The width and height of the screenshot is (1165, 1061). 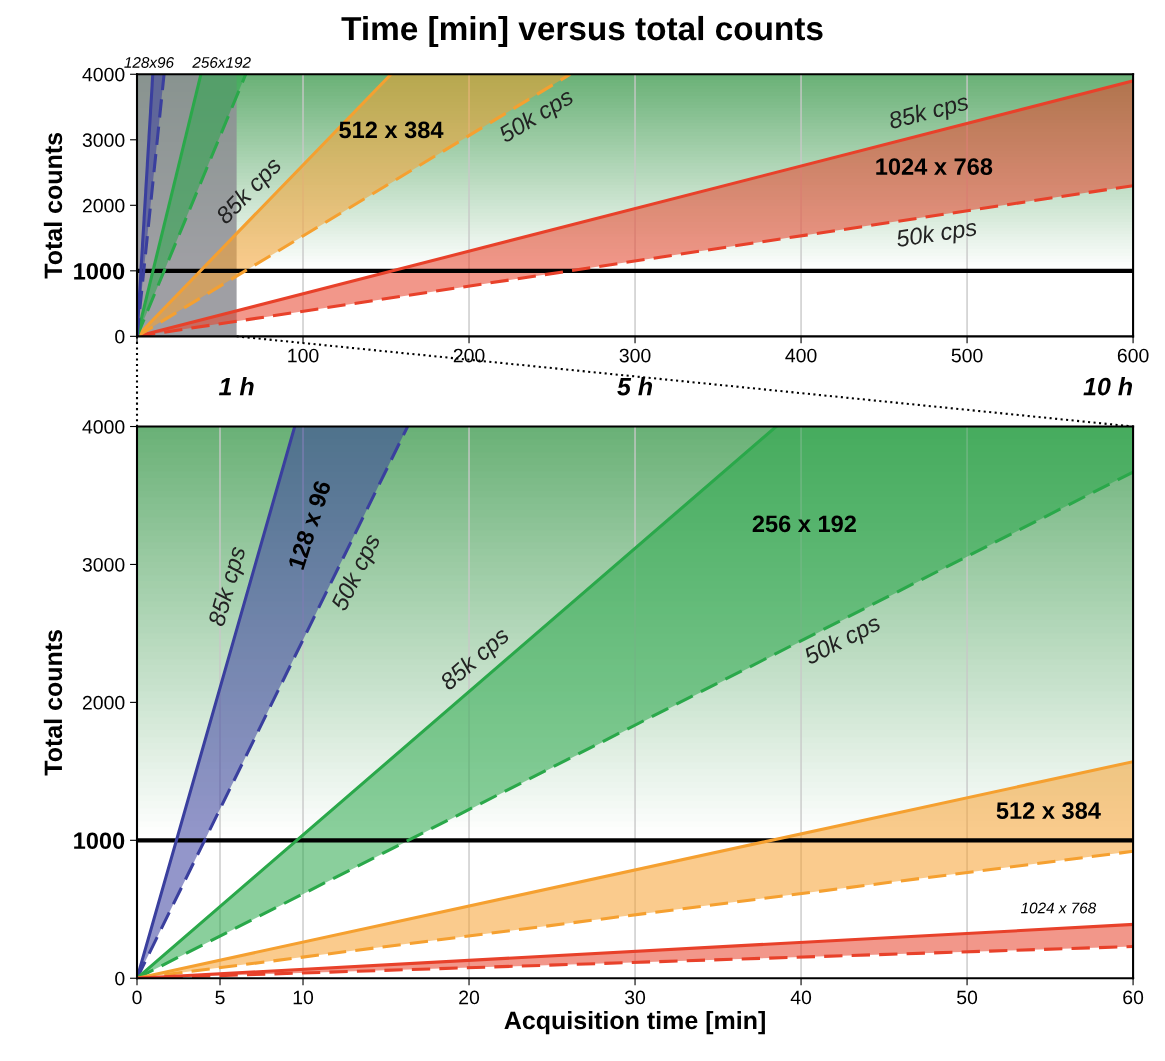 What do you see at coordinates (1108, 386) in the screenshot?
I see `text: 10 h` at bounding box center [1108, 386].